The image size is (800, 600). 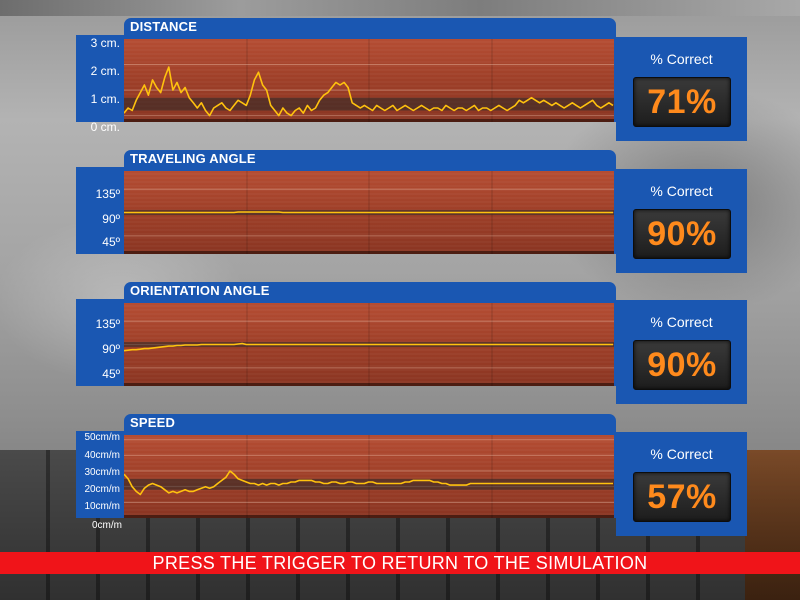 What do you see at coordinates (102, 489) in the screenshot?
I see `y-tick-label: 20cm/m` at bounding box center [102, 489].